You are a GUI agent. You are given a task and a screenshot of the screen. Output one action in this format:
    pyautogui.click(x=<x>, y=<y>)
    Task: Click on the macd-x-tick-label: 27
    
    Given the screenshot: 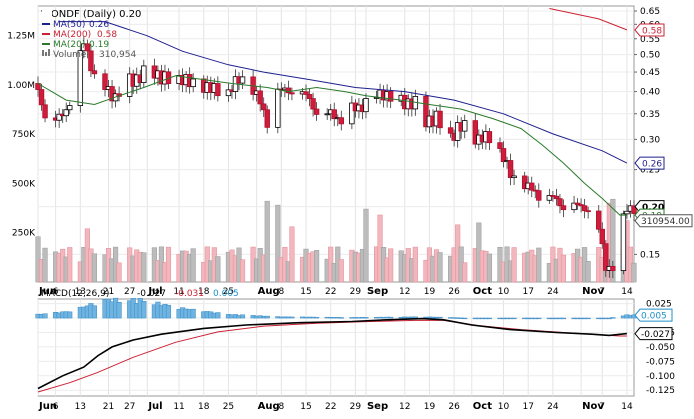 What is the action you would take?
    pyautogui.click(x=129, y=407)
    